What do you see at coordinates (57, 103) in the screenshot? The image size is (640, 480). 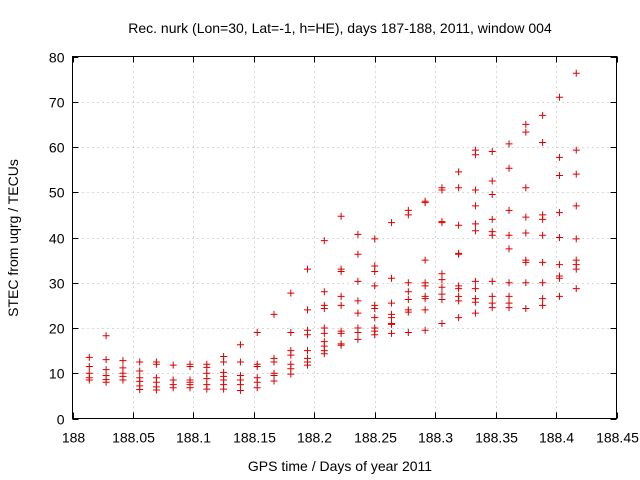 I see `y-tick-label: 70` at bounding box center [57, 103].